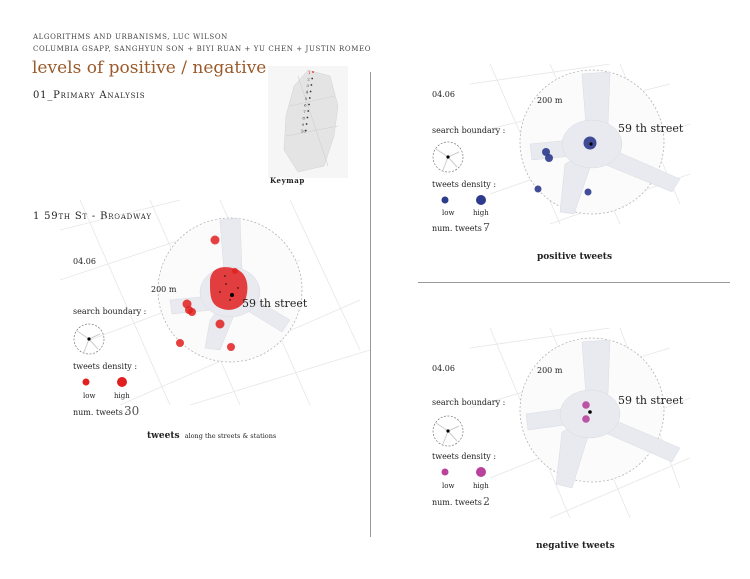 The image size is (750, 579). Describe the element at coordinates (149, 68) in the screenshot. I see `page-title: levels of positive / negative` at that location.